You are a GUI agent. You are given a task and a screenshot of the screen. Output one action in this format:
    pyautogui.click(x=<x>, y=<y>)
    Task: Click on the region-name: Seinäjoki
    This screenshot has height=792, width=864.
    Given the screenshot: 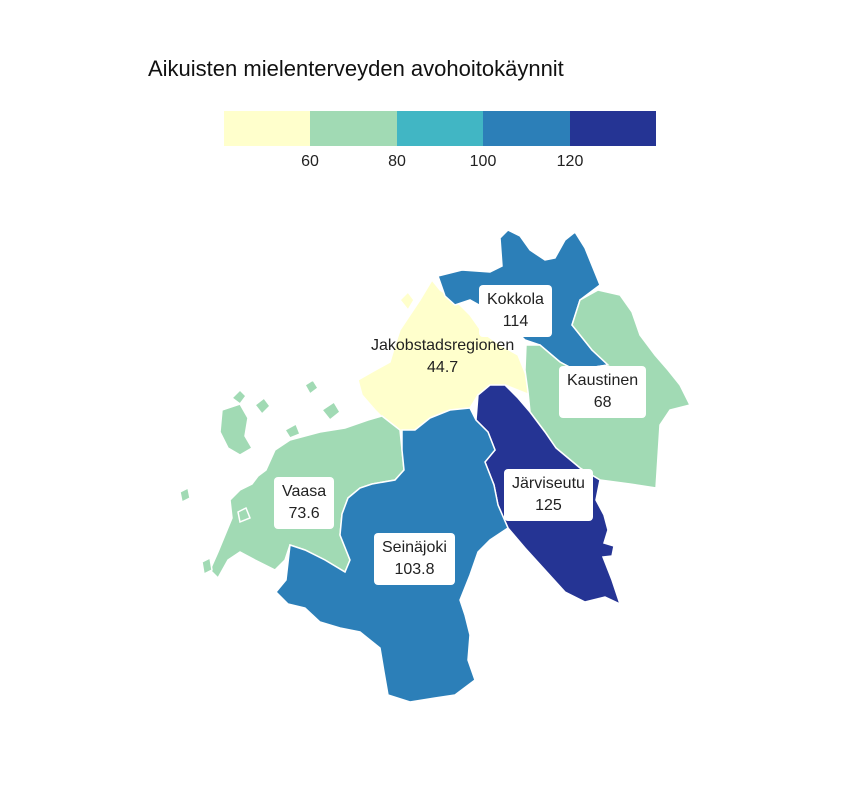 What is the action you would take?
    pyautogui.click(x=414, y=547)
    